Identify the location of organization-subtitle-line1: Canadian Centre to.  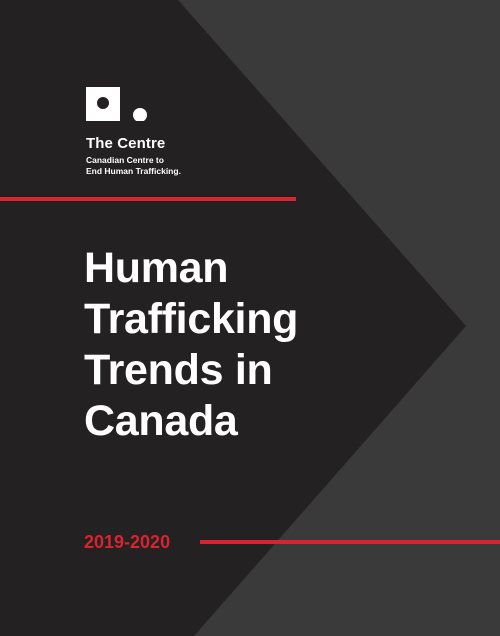
(125, 160).